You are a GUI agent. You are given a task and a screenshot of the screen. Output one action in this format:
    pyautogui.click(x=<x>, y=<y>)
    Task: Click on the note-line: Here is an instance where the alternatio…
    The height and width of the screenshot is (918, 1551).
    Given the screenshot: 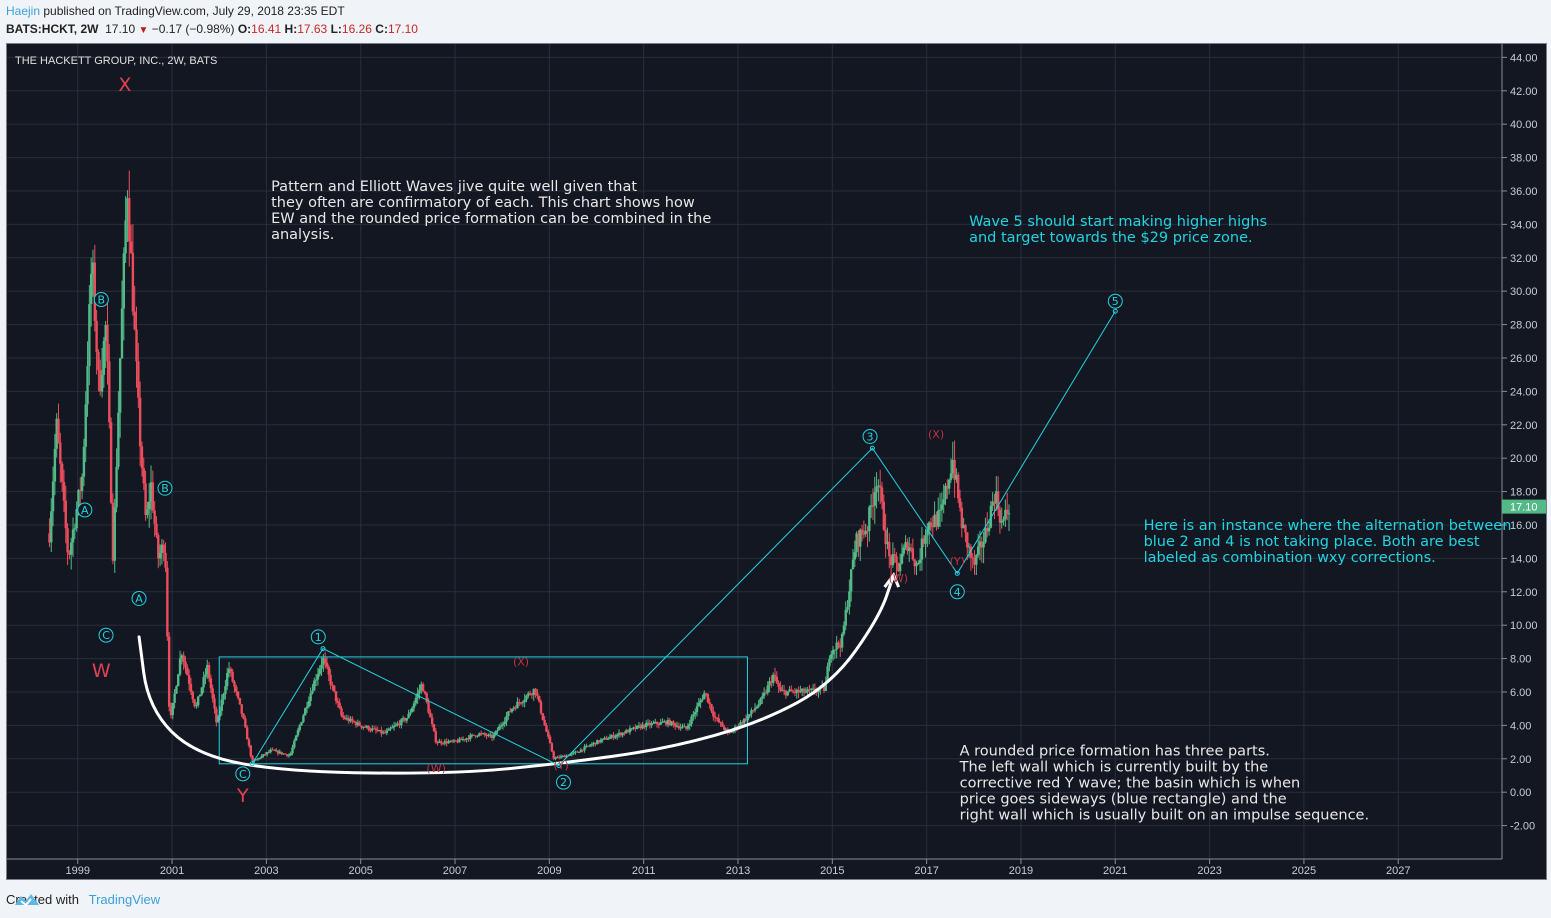 What is the action you would take?
    pyautogui.click(x=1328, y=526)
    